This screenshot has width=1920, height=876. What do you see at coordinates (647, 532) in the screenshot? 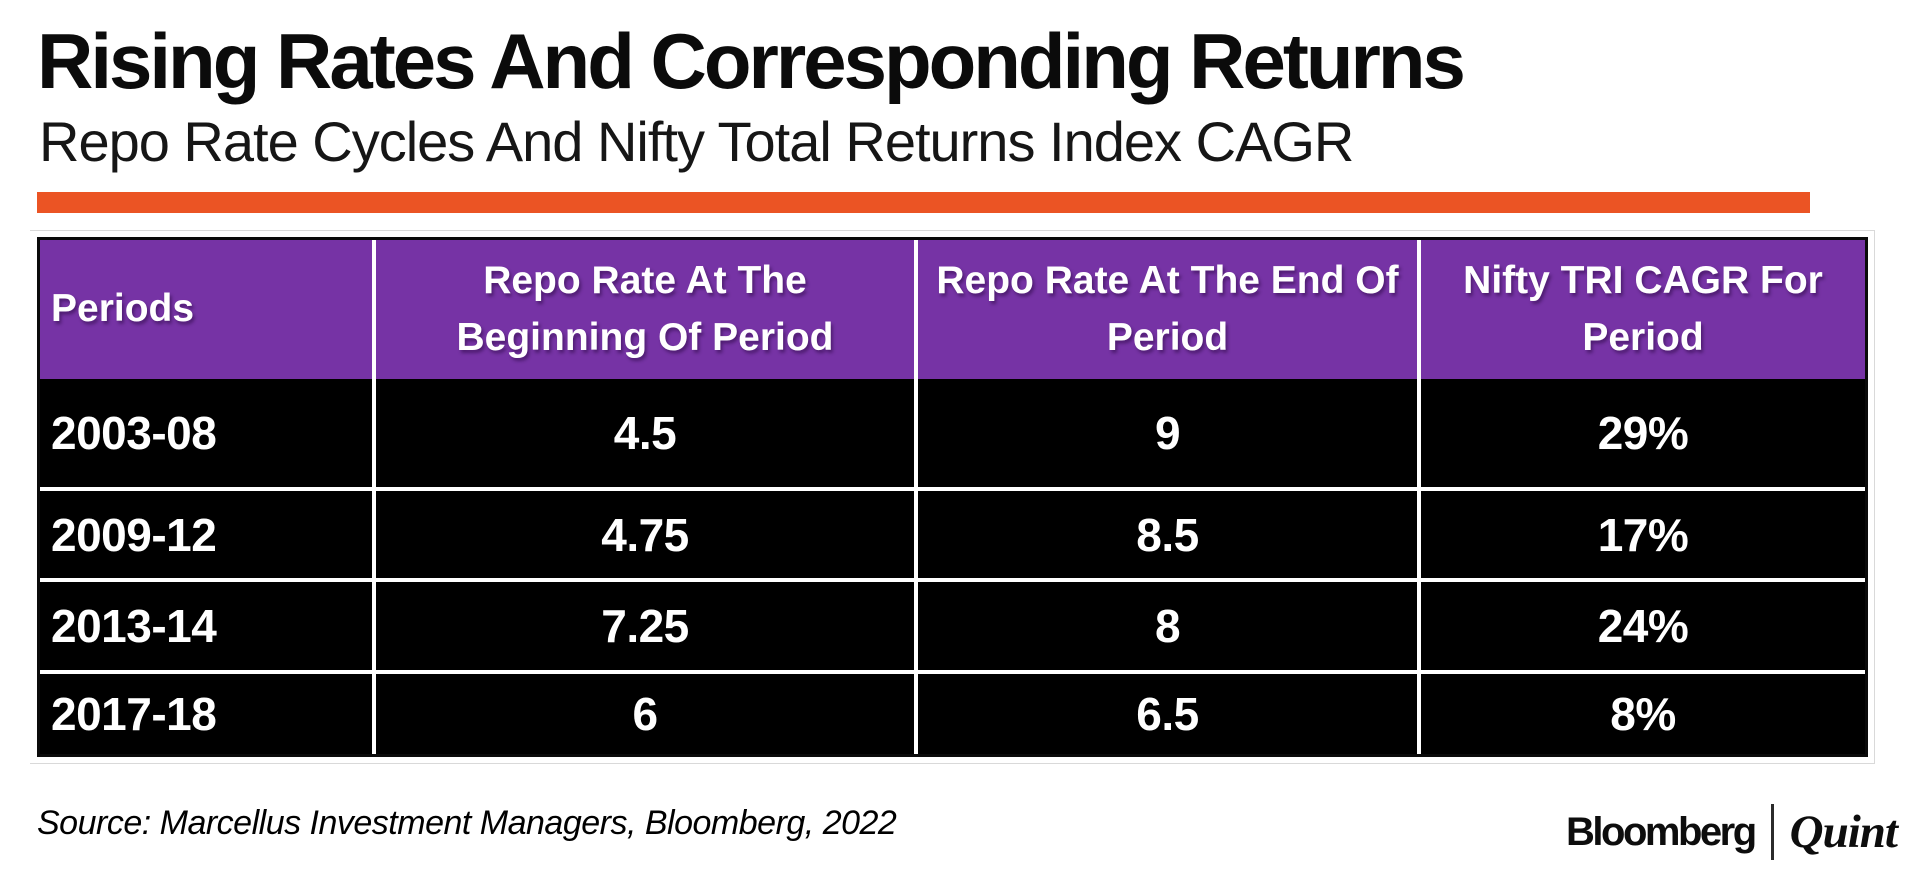
I see `table-cell-repo-begin: 4.75` at bounding box center [647, 532].